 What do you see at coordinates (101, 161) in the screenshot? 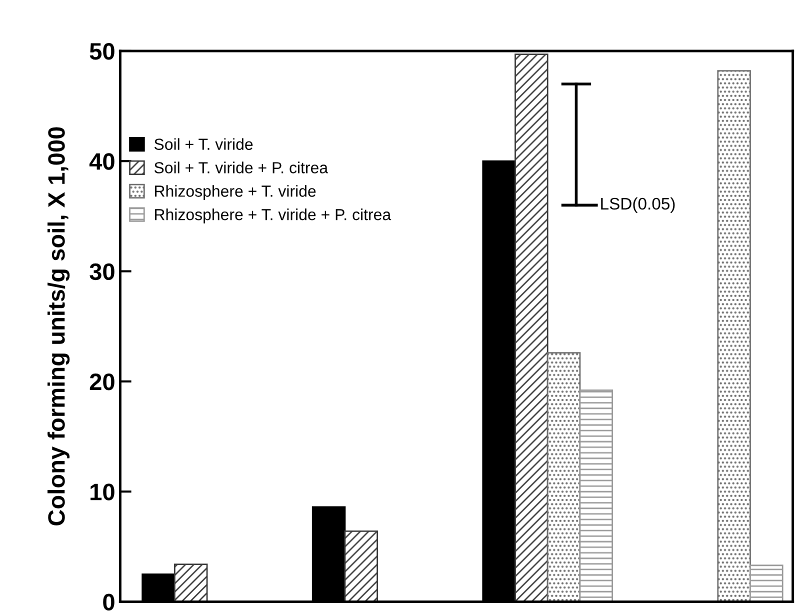
I see `y-tick-label: 40` at bounding box center [101, 161].